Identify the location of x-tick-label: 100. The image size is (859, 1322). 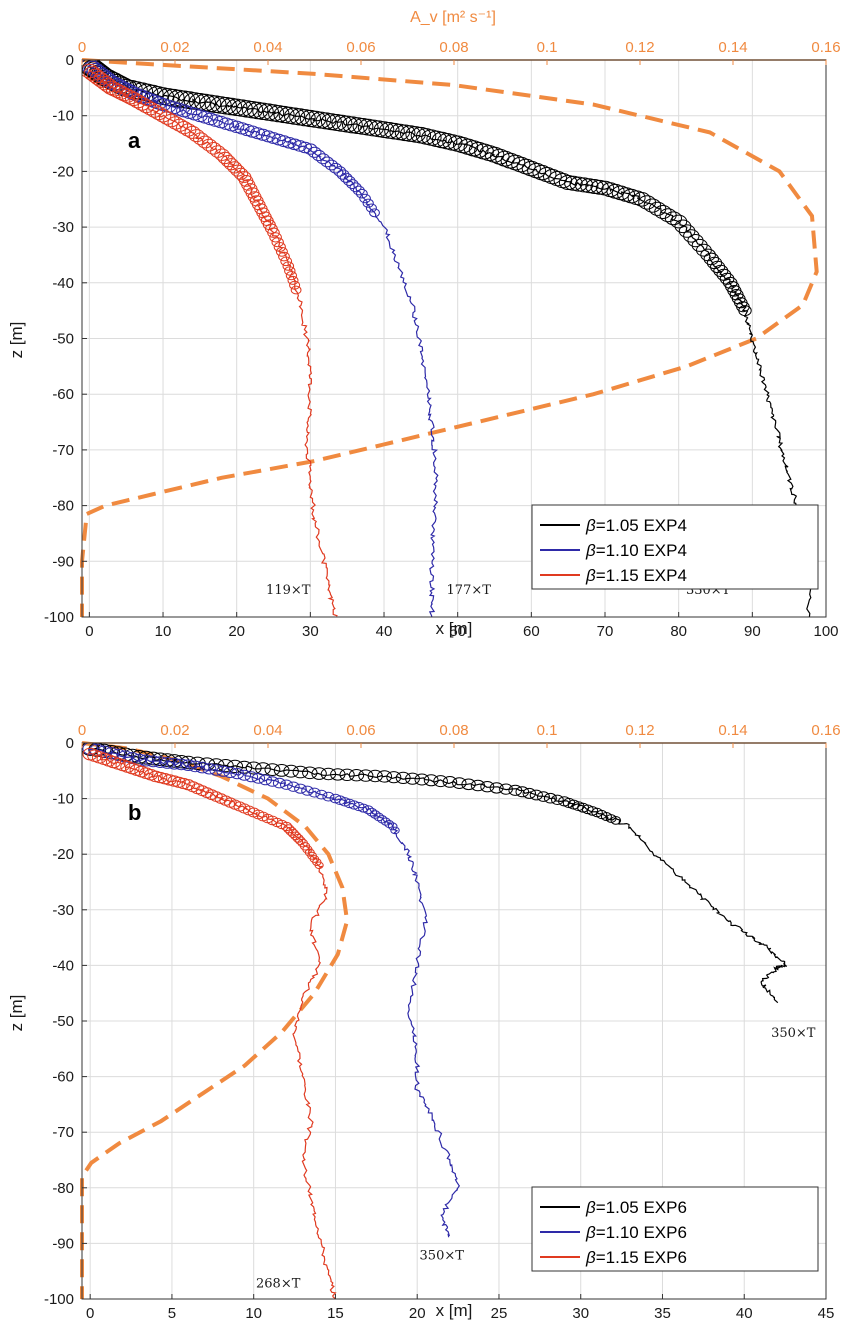
(825, 631).